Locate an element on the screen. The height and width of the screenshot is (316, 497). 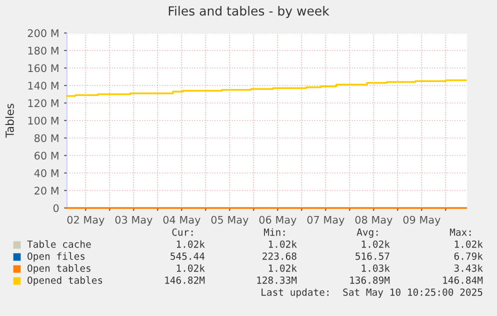
text: 516.57 is located at coordinates (373, 256).